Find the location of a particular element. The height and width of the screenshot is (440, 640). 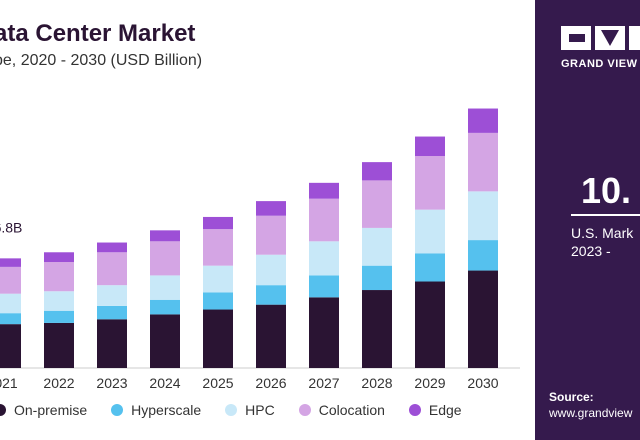

legend-swatch-hpc is located at coordinates (231, 410).